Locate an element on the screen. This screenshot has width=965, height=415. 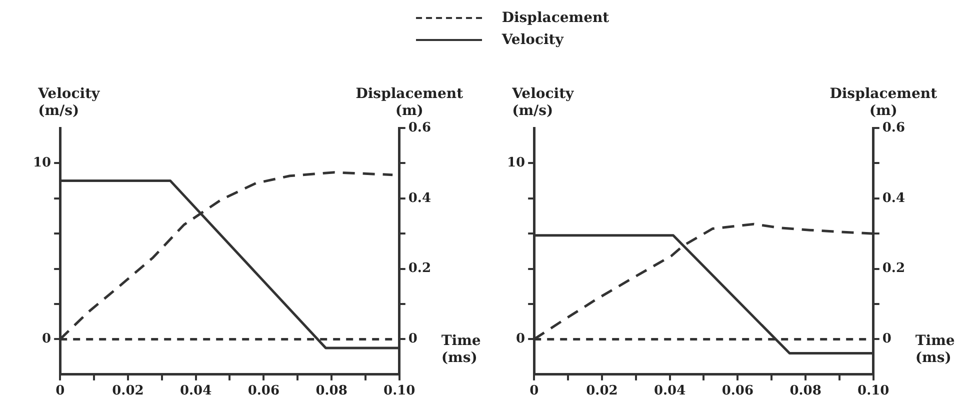
legend-label: Displacement is located at coordinates (556, 18).